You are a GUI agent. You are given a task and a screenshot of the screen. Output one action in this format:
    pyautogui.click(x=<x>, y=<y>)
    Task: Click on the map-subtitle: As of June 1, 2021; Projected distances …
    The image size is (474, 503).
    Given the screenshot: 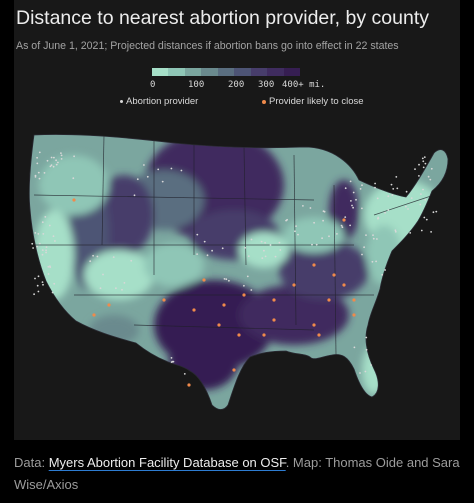 What is the action you would take?
    pyautogui.click(x=207, y=46)
    